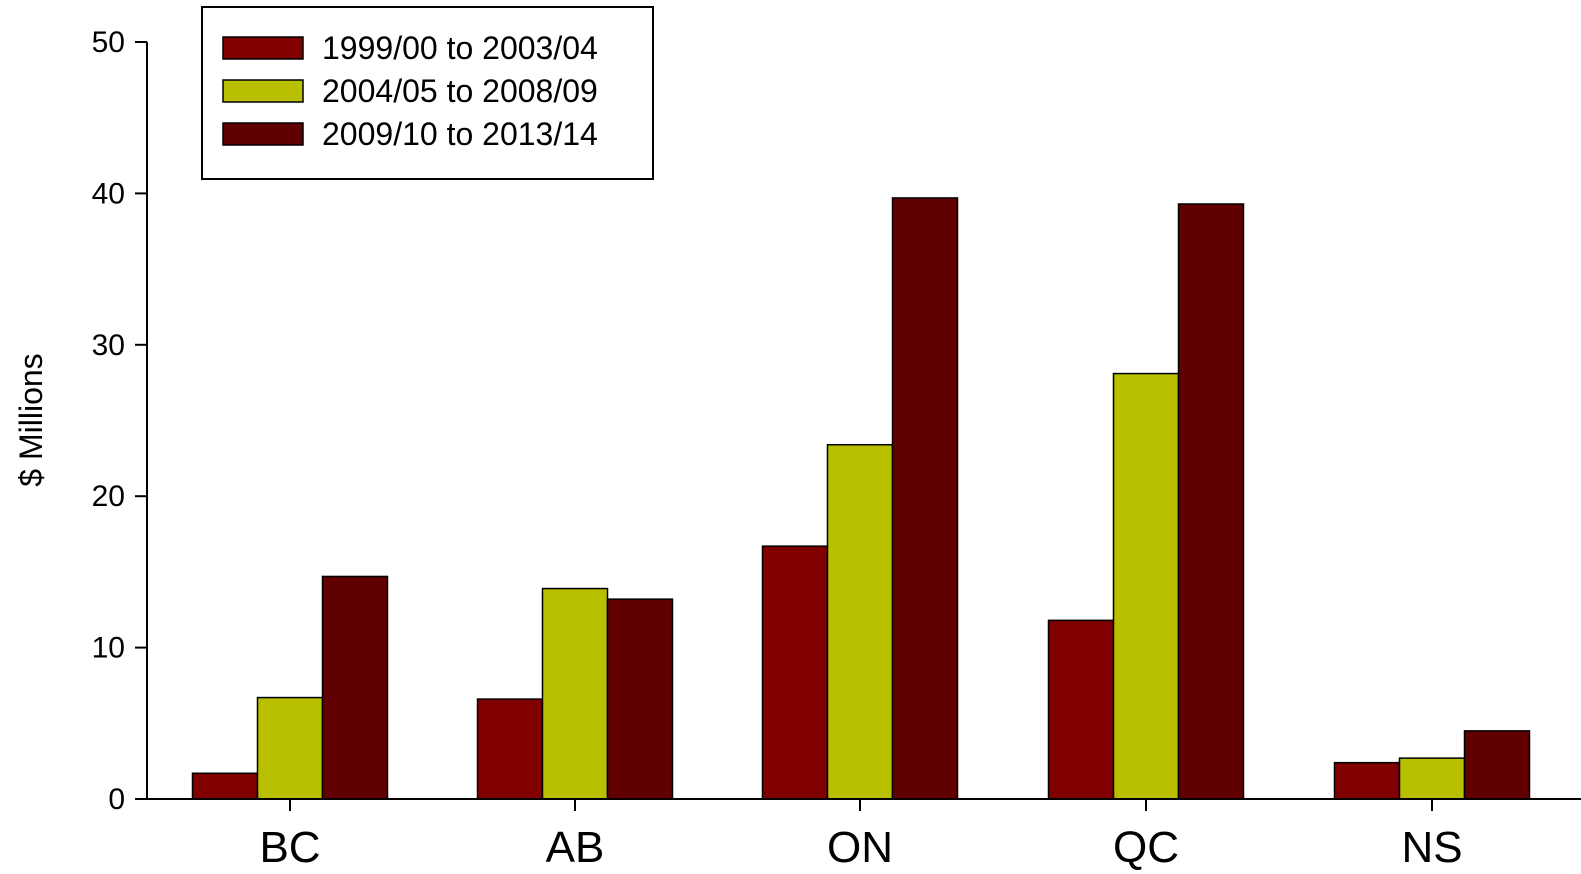 The height and width of the screenshot is (874, 1581). I want to click on y-tick-label: 50, so click(108, 42).